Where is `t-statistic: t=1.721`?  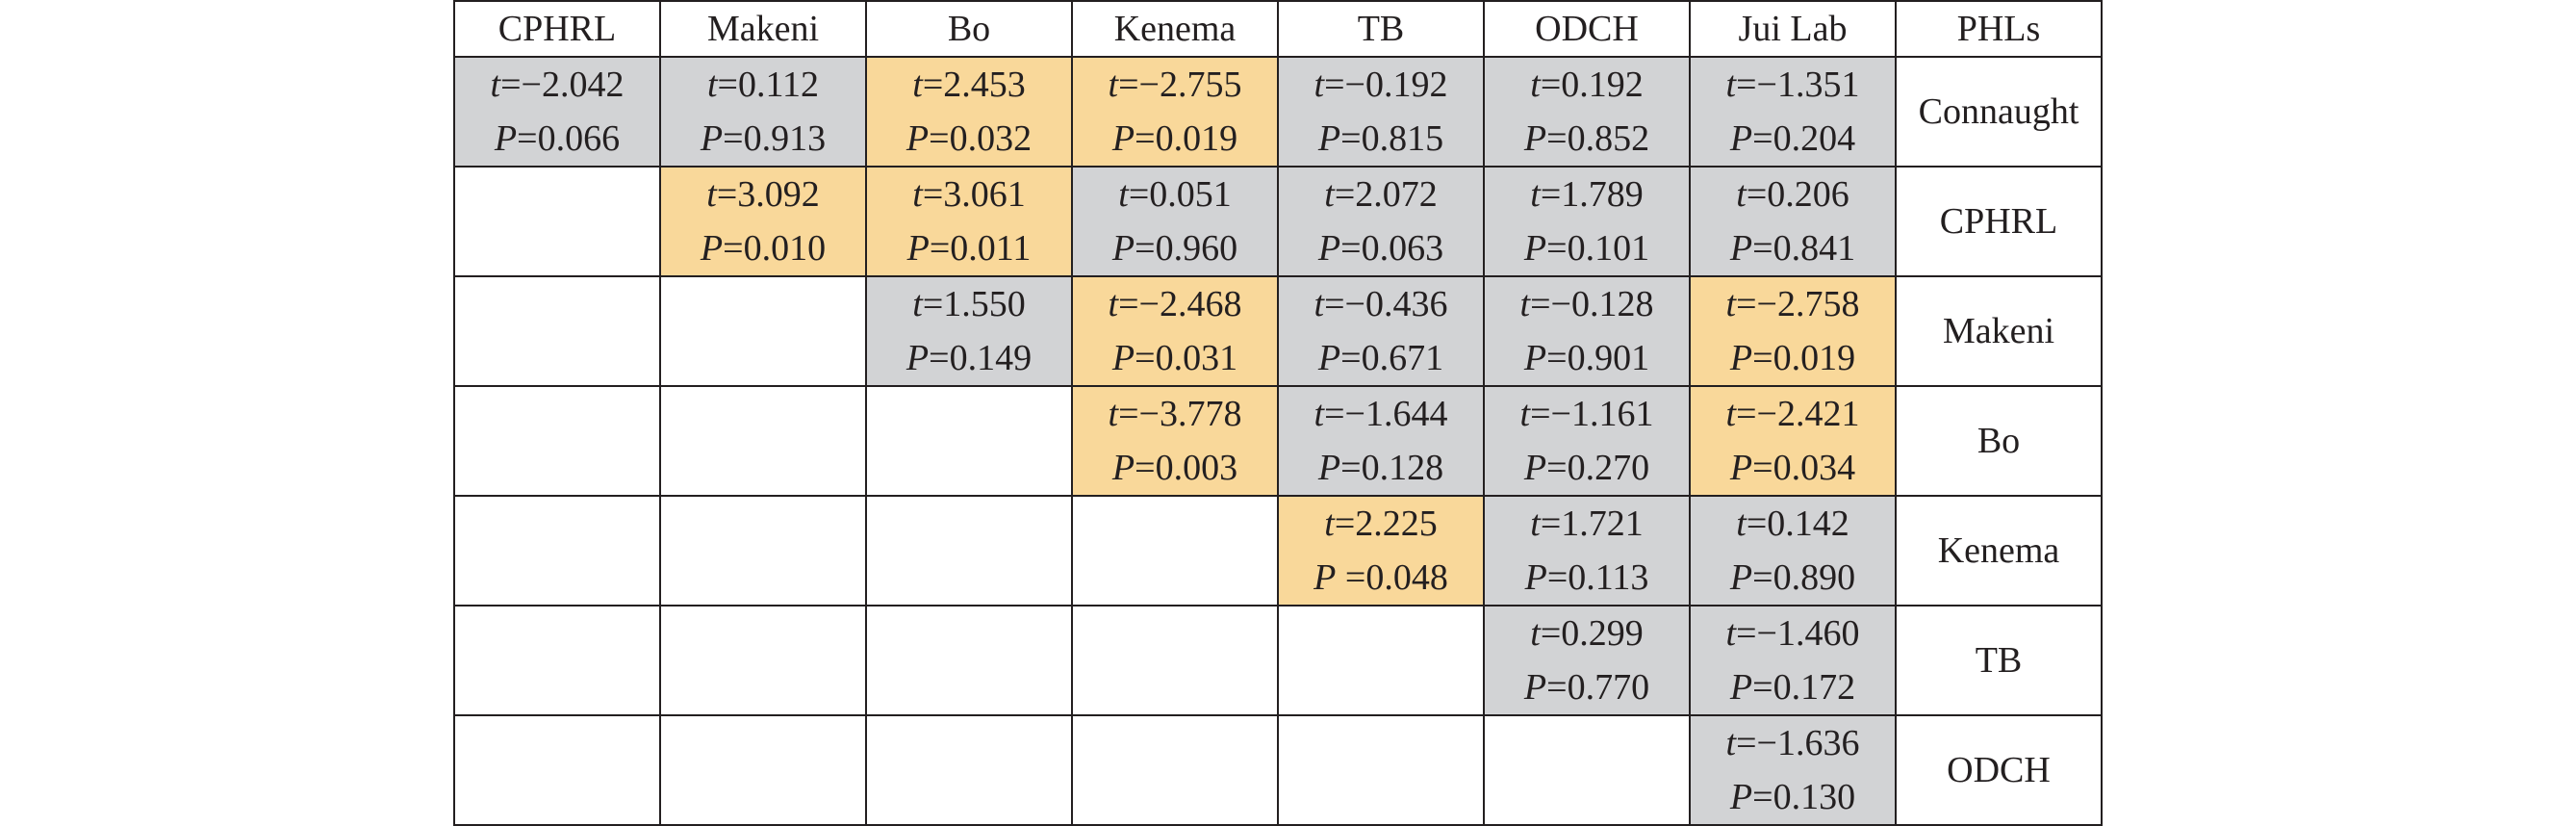
t-statistic: t=1.721 is located at coordinates (1587, 524).